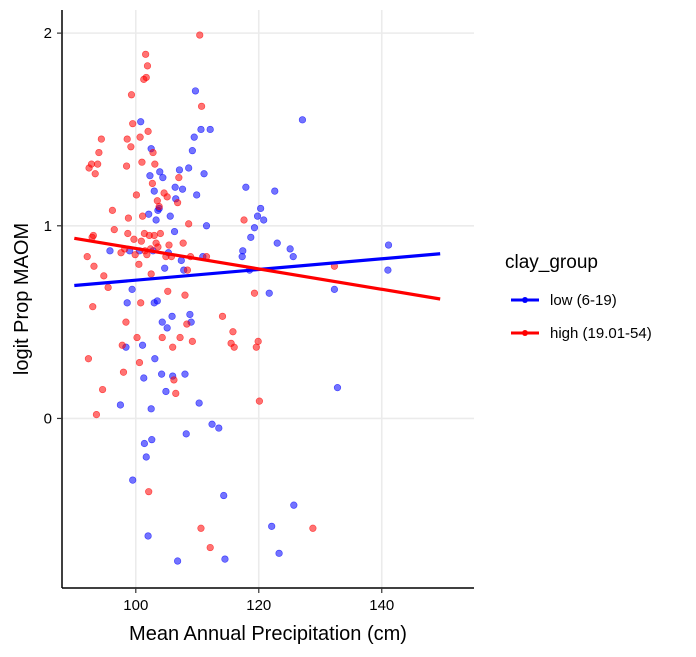 Image resolution: width=696 pixels, height=657 pixels. I want to click on x-axis-title: Mean Annual Precipitation (cm), so click(268, 634).